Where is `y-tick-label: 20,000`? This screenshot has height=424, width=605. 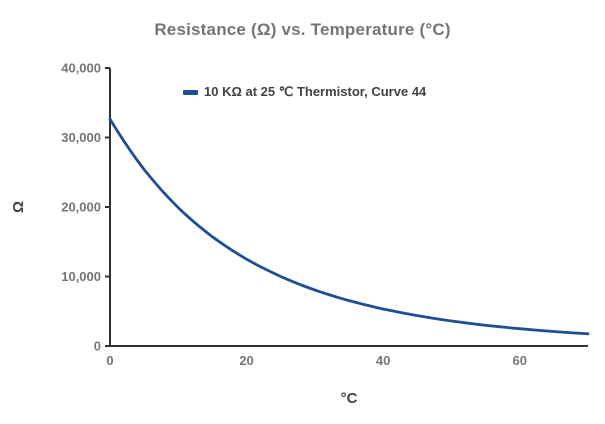
y-tick-label: 20,000 is located at coordinates (81, 207).